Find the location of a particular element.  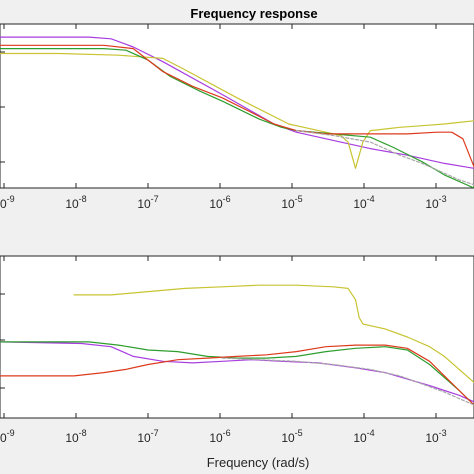

magnitude-x-tick-label-2: 10⁻⁷ is located at coordinates (147, 202).